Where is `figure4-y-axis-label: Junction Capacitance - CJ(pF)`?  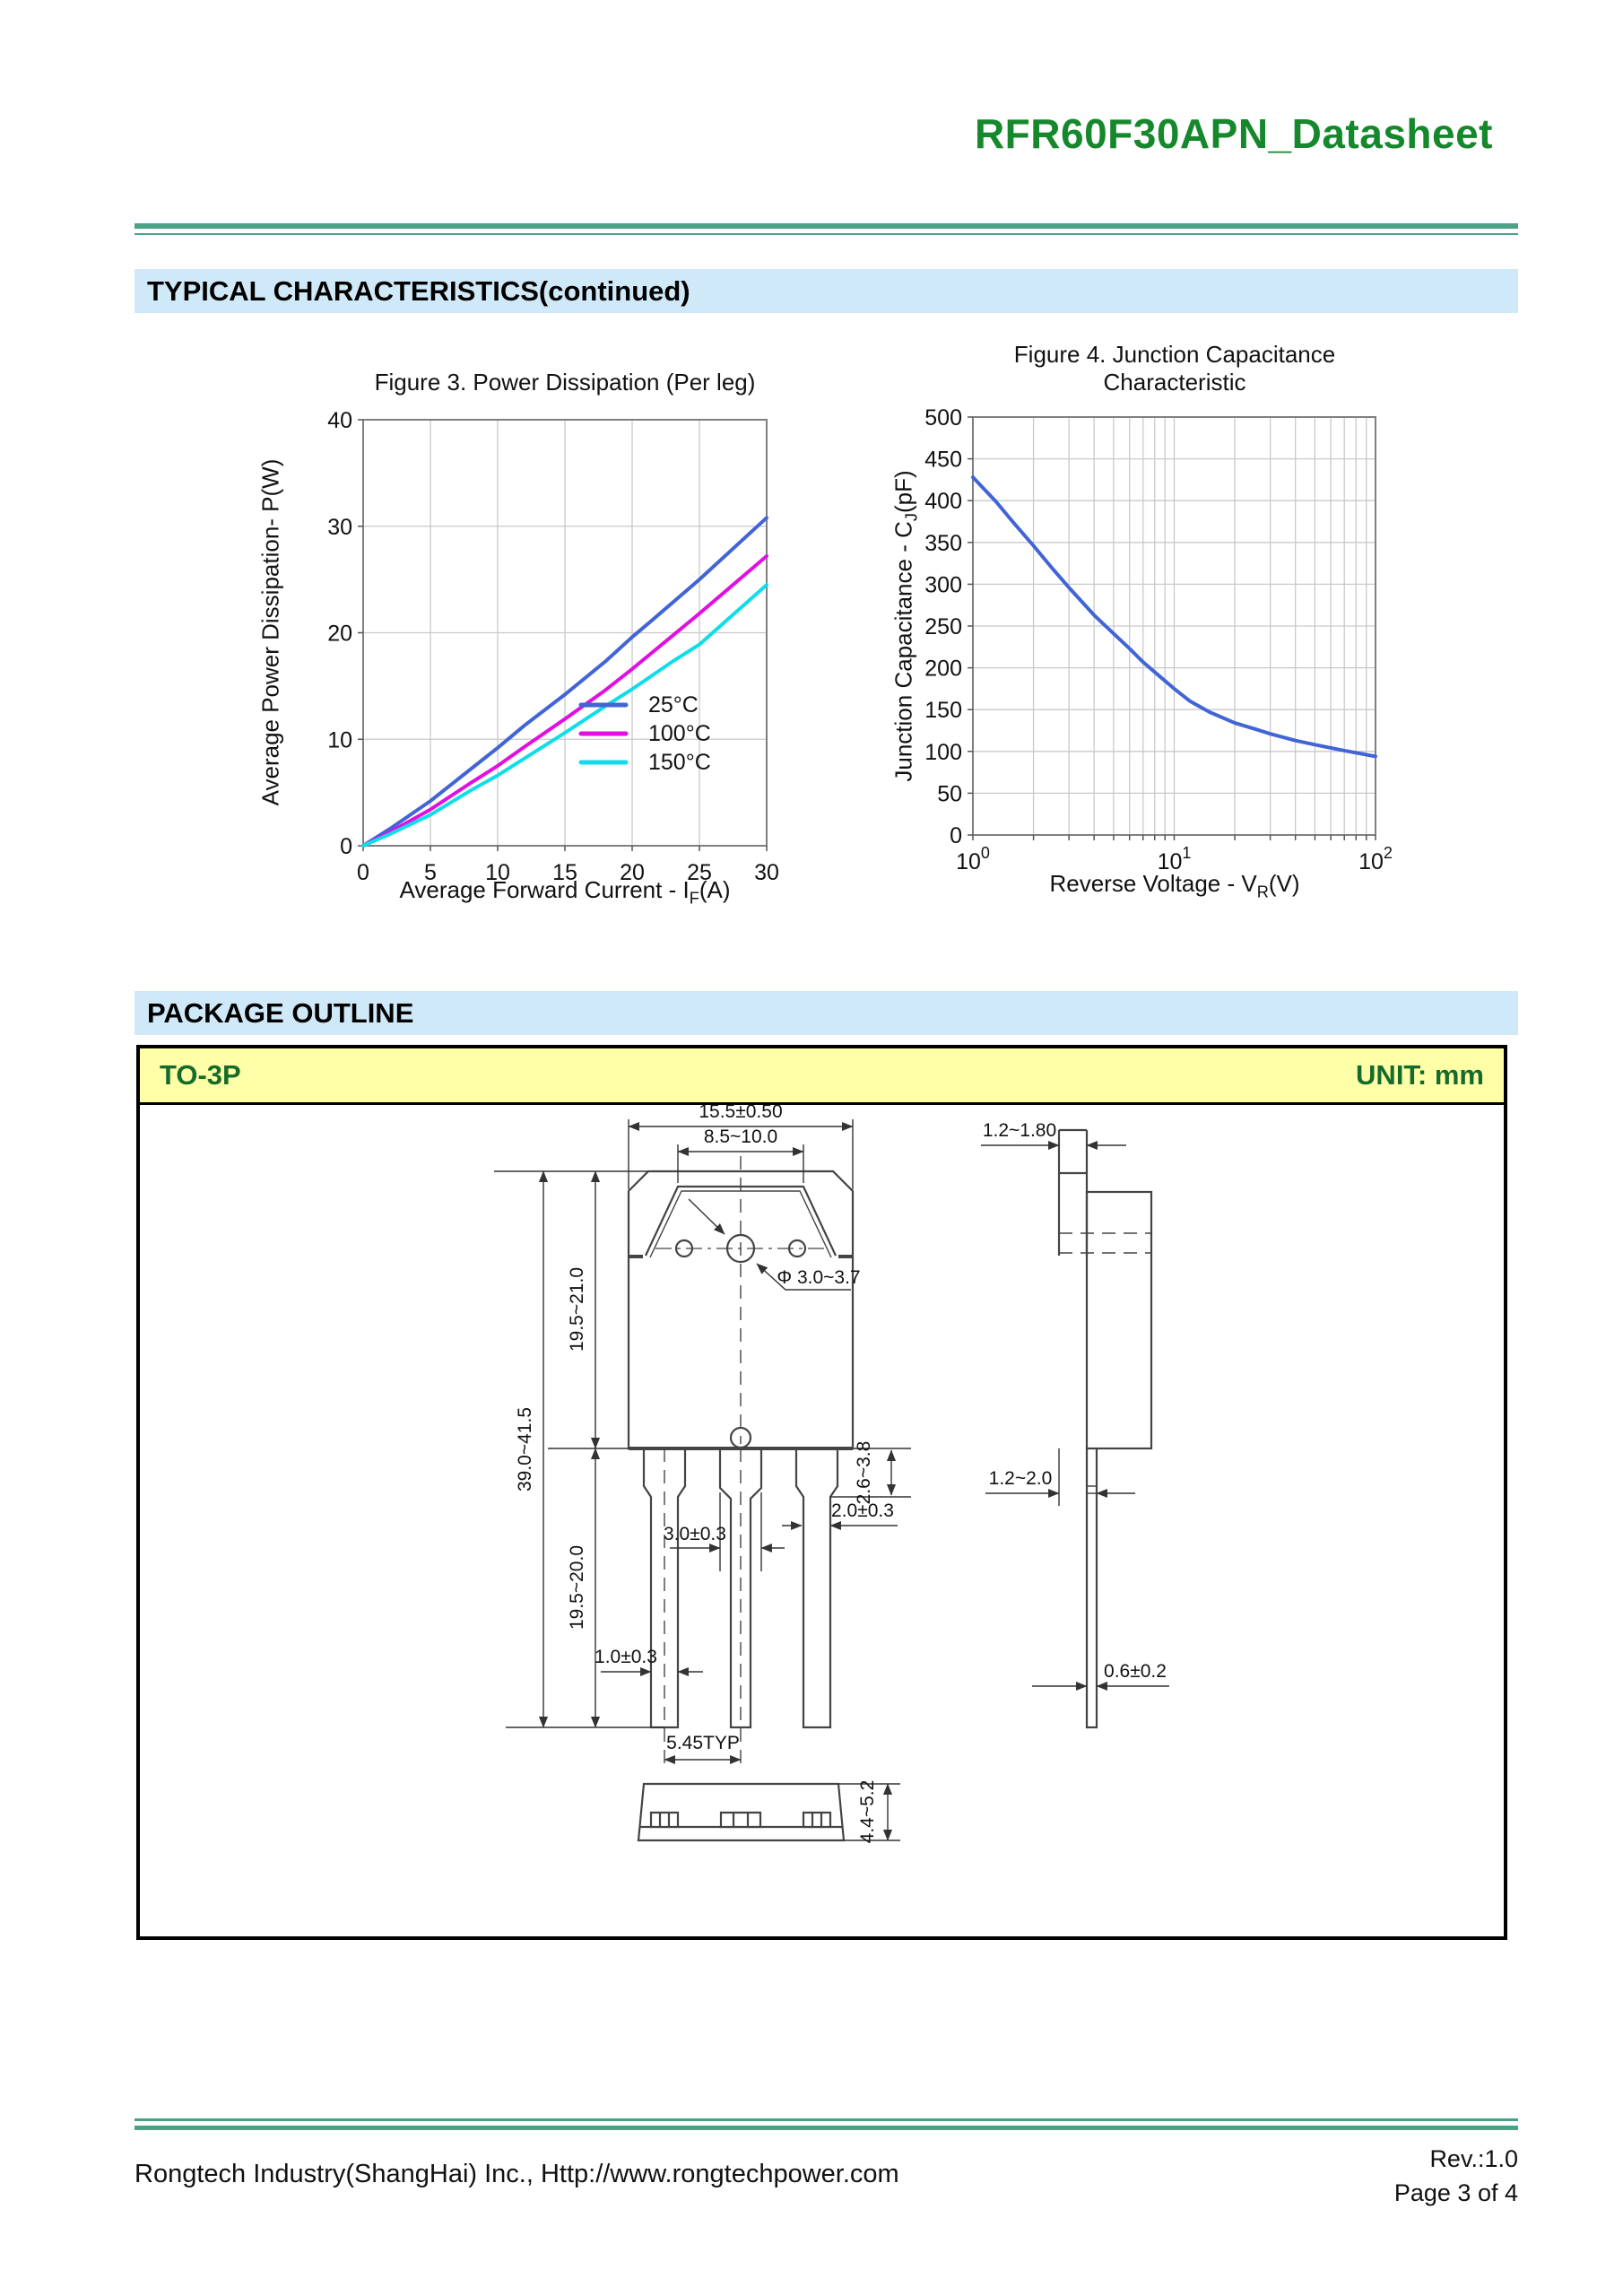 figure4-y-axis-label: Junction Capacitance - CJ(pF) is located at coordinates (905, 626).